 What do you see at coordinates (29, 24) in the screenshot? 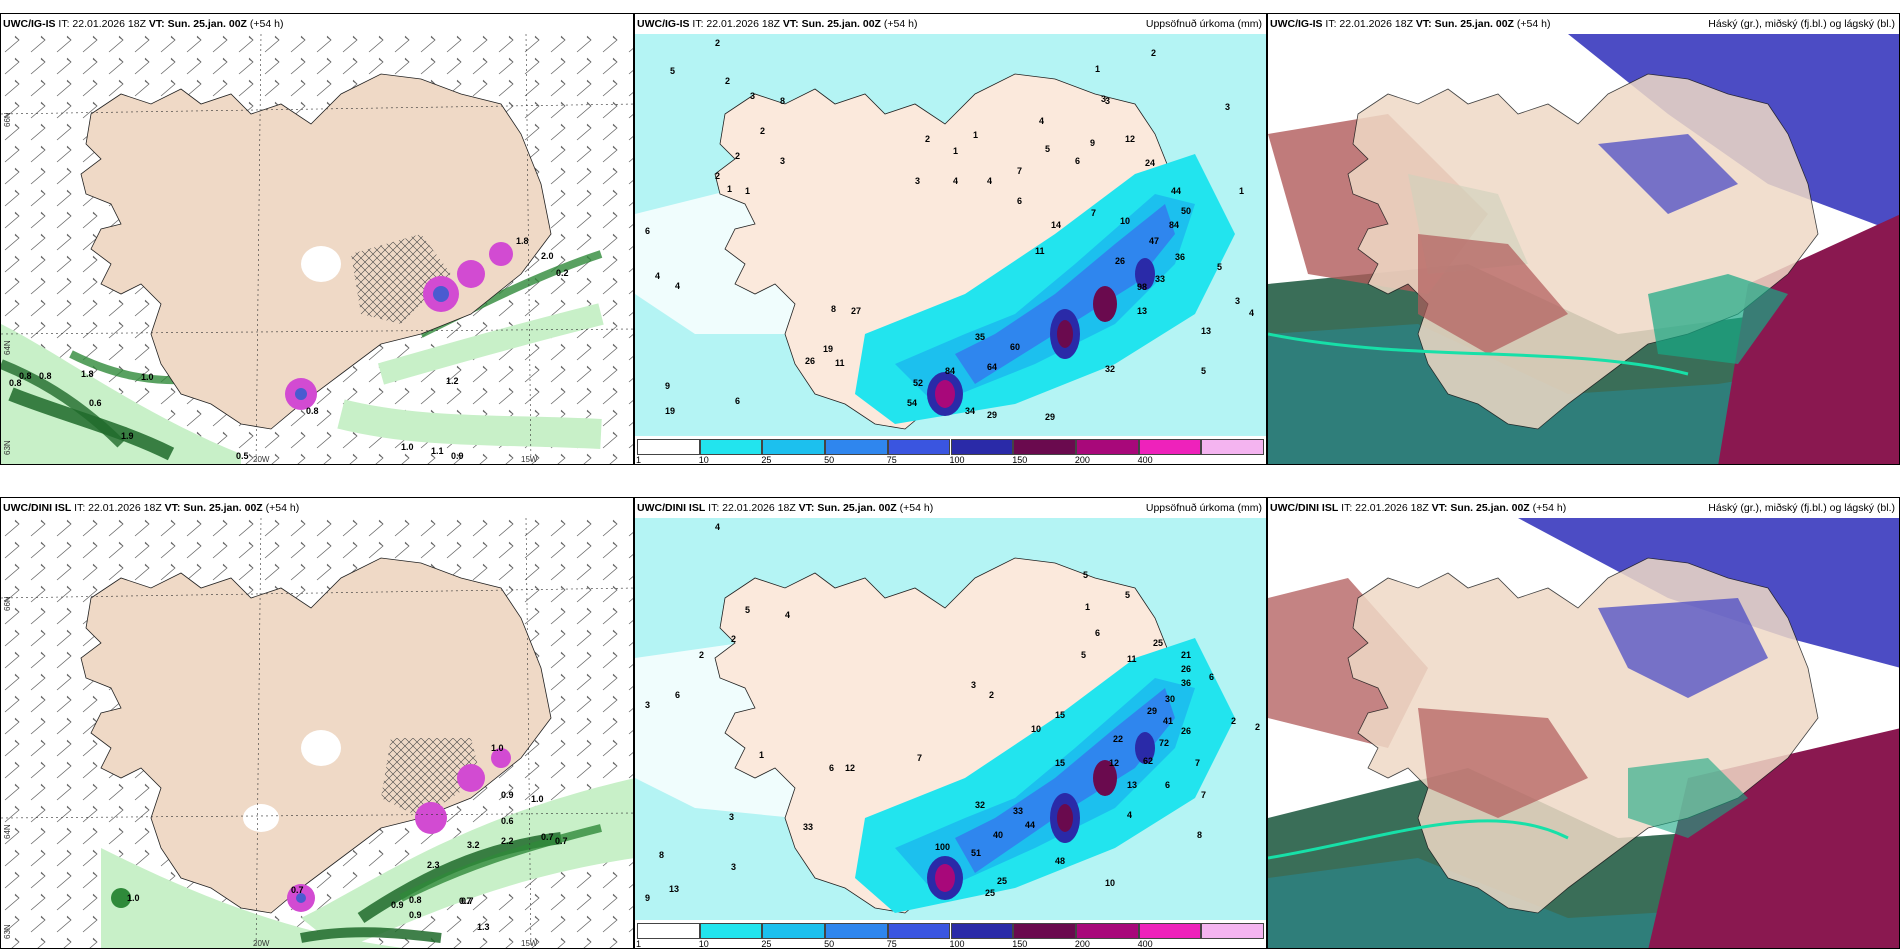
I see `model-name: UWC/IG-IS` at bounding box center [29, 24].